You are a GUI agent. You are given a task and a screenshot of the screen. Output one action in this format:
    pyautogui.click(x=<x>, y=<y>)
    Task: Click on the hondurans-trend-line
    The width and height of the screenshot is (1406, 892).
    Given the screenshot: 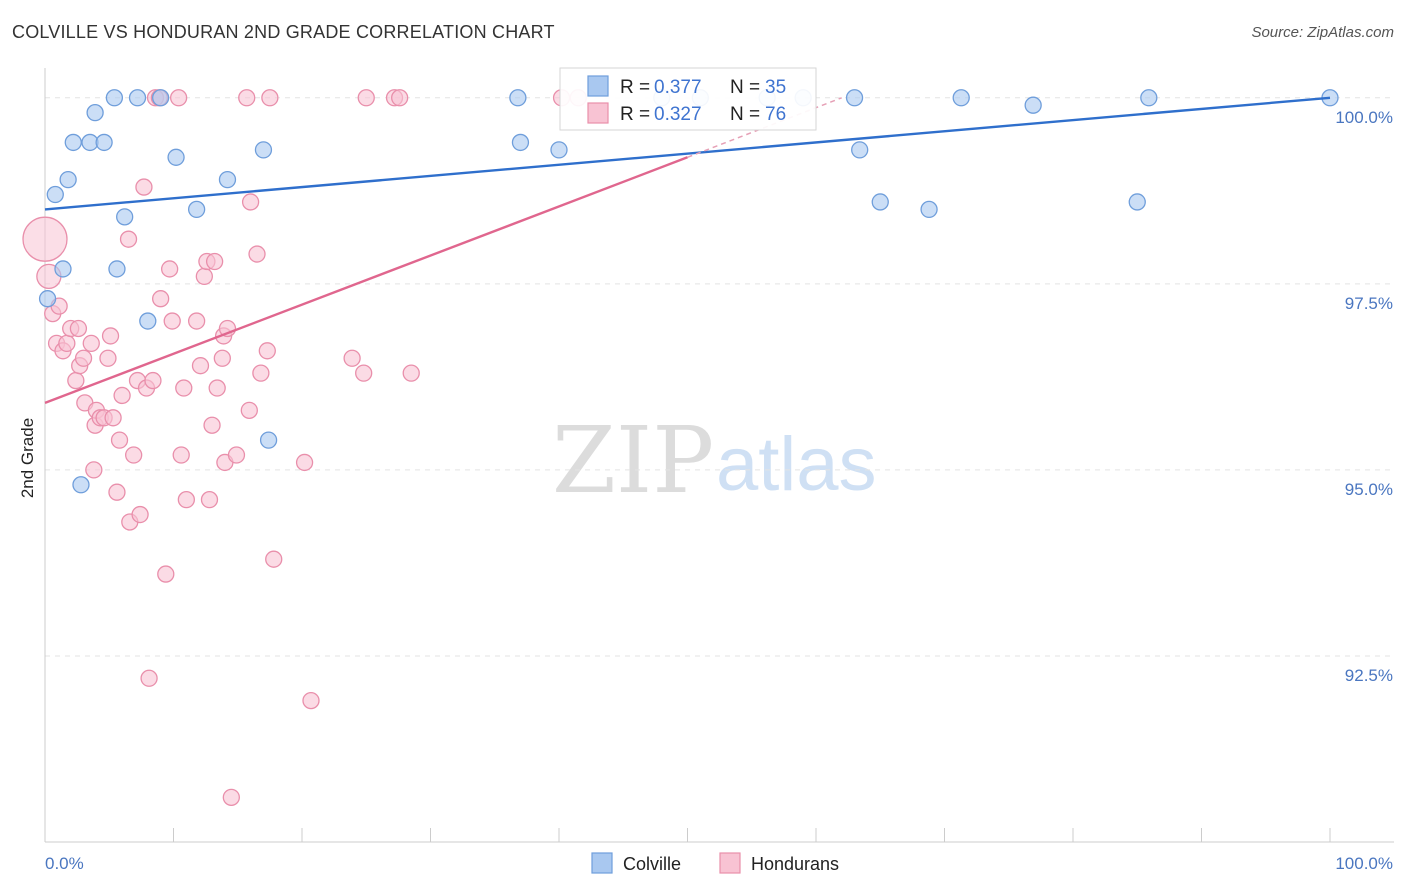 What is the action you would take?
    pyautogui.click(x=366, y=280)
    